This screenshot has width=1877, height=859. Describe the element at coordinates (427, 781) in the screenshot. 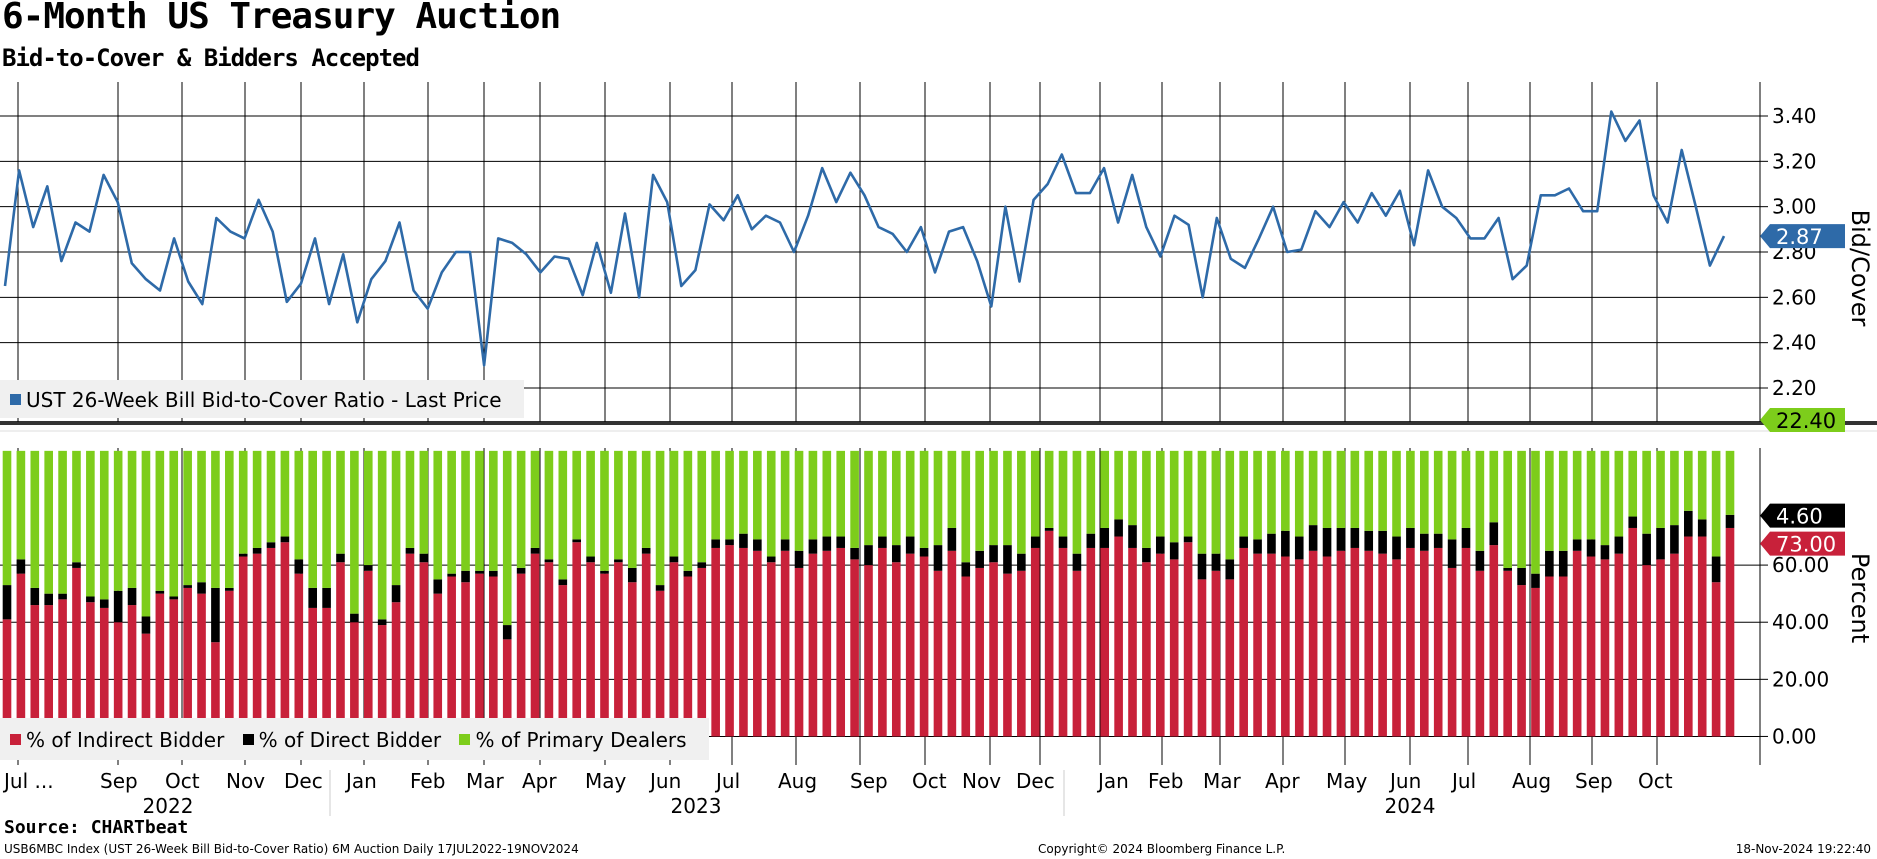

I see `x-month-label: Feb` at that location.